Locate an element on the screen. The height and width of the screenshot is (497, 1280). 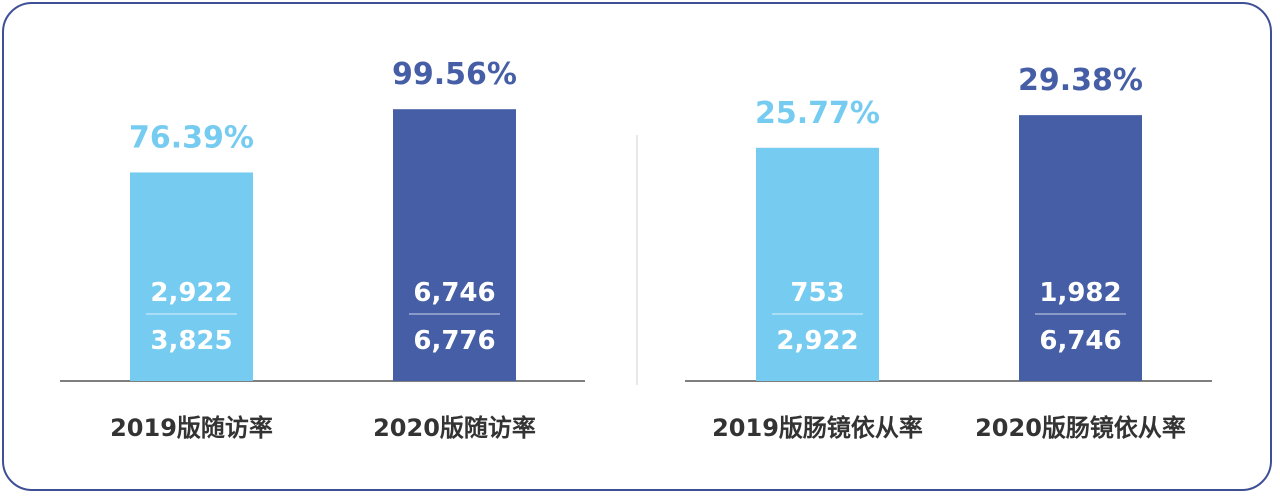
numerator-label: 2,922 is located at coordinates (191, 293).